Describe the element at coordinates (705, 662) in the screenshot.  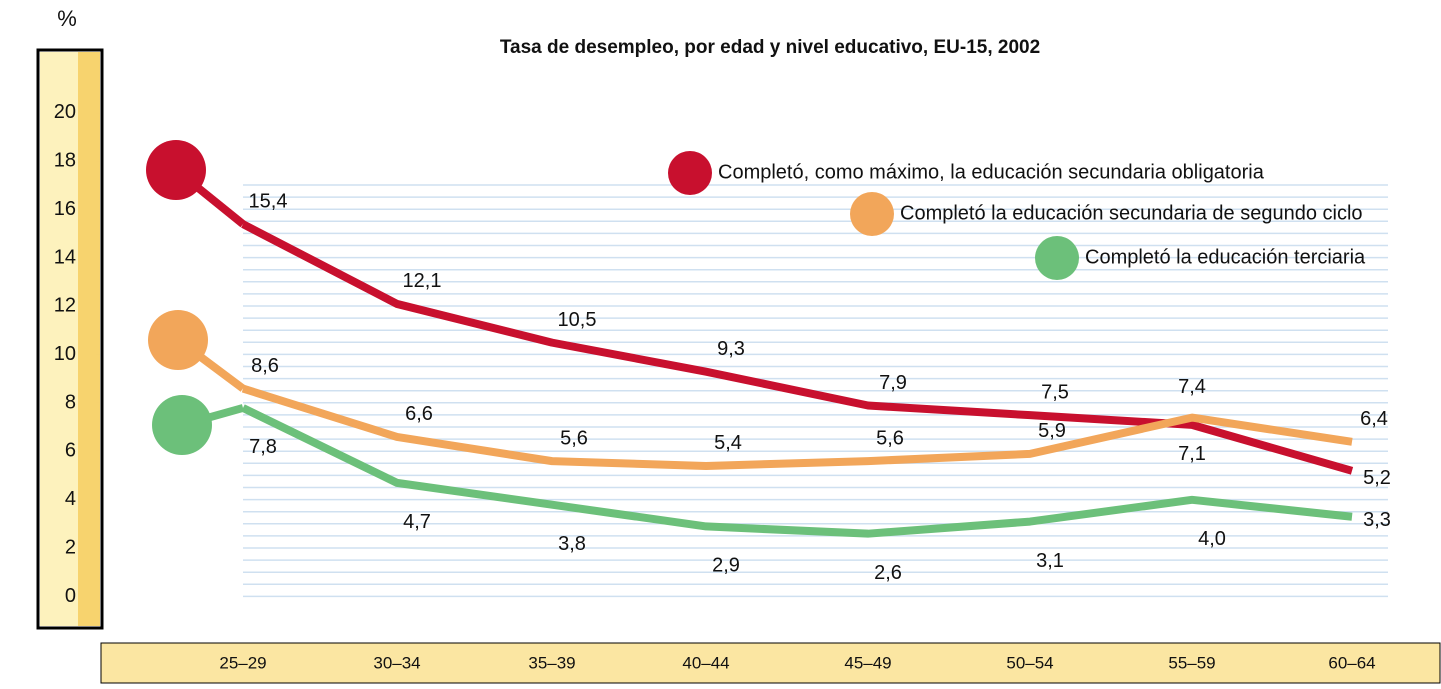
I see `x-tick-label: 40–44` at that location.